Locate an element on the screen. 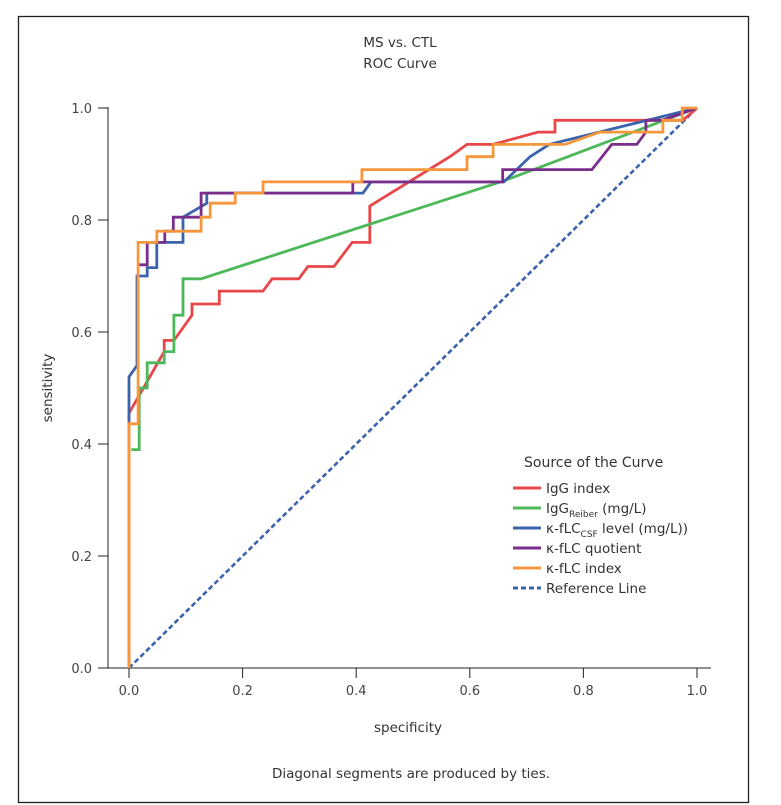 The image size is (781, 805). y-tick-label: 0.0 is located at coordinates (81, 669).